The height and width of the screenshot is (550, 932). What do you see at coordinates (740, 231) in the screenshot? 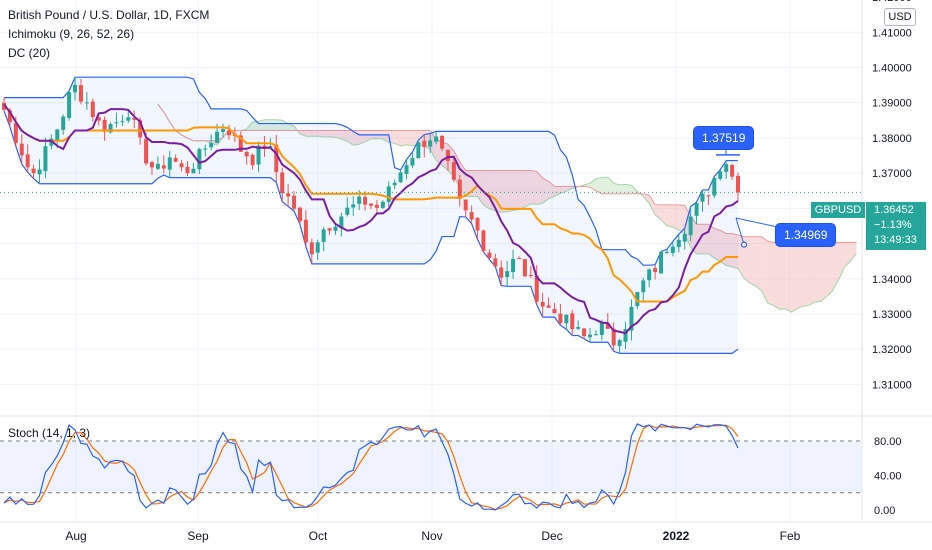
I see `target-trend-line` at bounding box center [740, 231].